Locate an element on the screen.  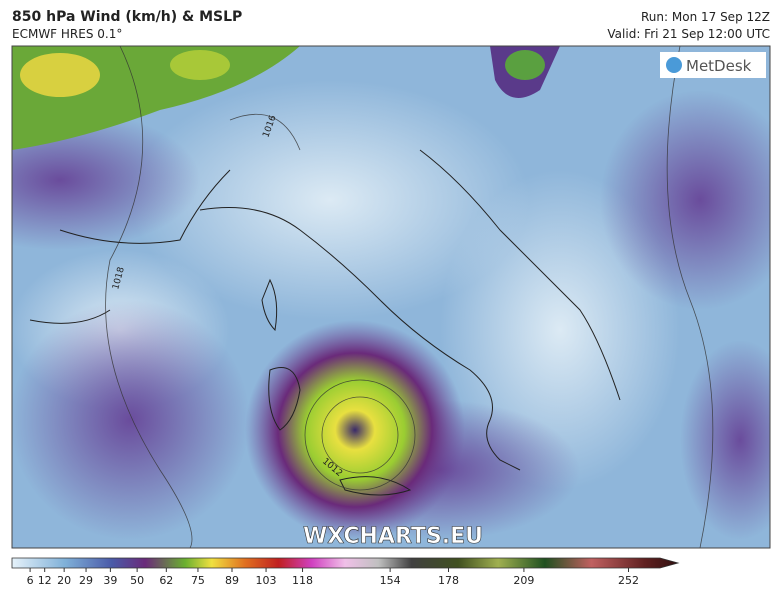
colorbar-tick-label: 39 is located at coordinates (110, 580).